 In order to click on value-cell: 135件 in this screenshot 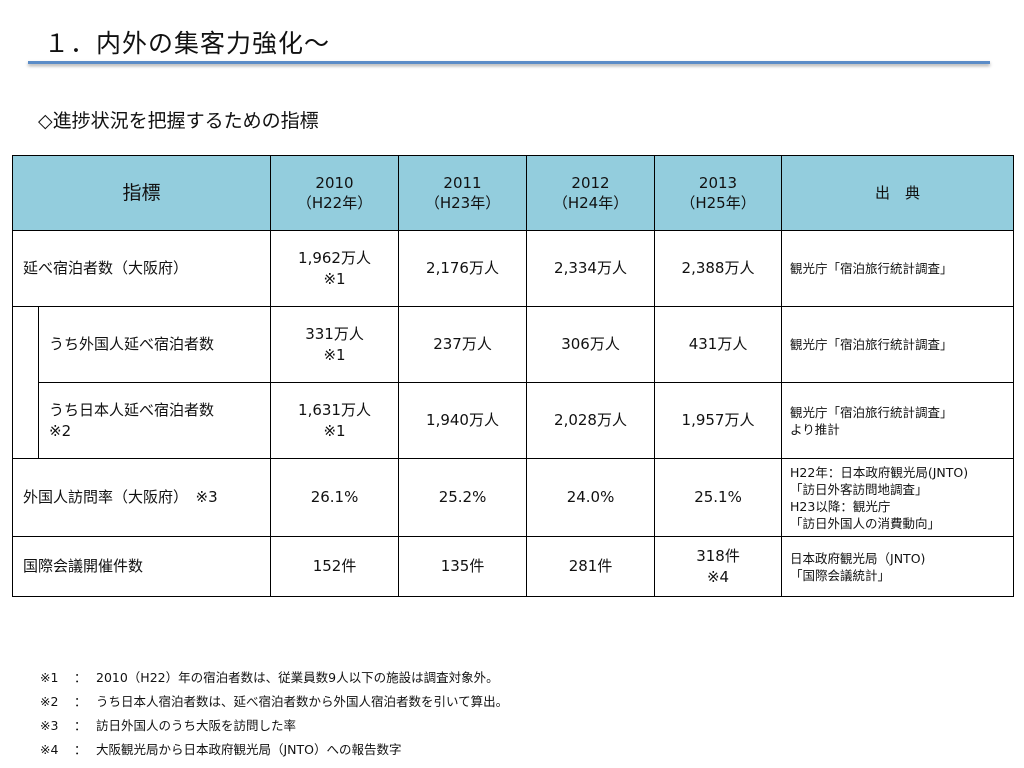, I will do `click(463, 566)`.